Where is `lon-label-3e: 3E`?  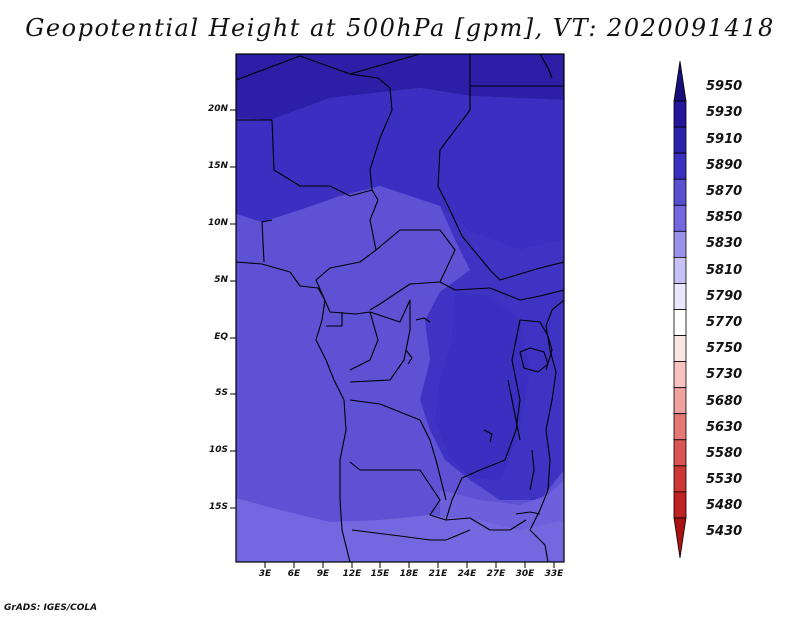 lon-label-3e: 3E is located at coordinates (265, 574).